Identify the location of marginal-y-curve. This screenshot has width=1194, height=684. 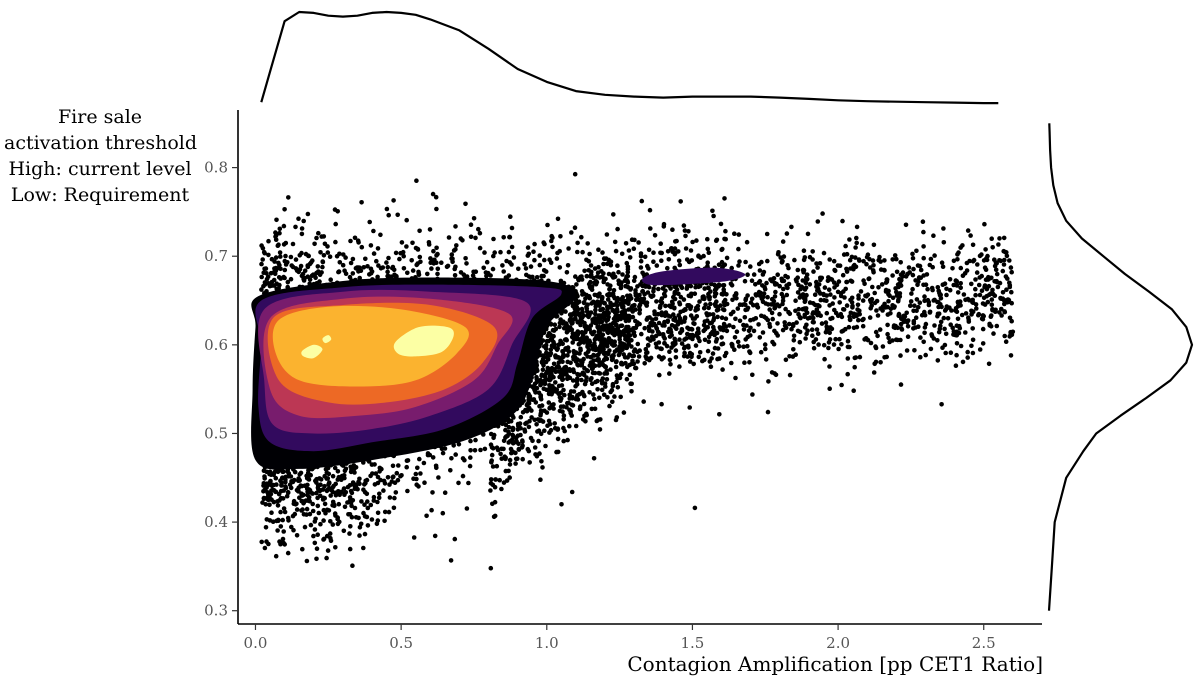
(1120, 367).